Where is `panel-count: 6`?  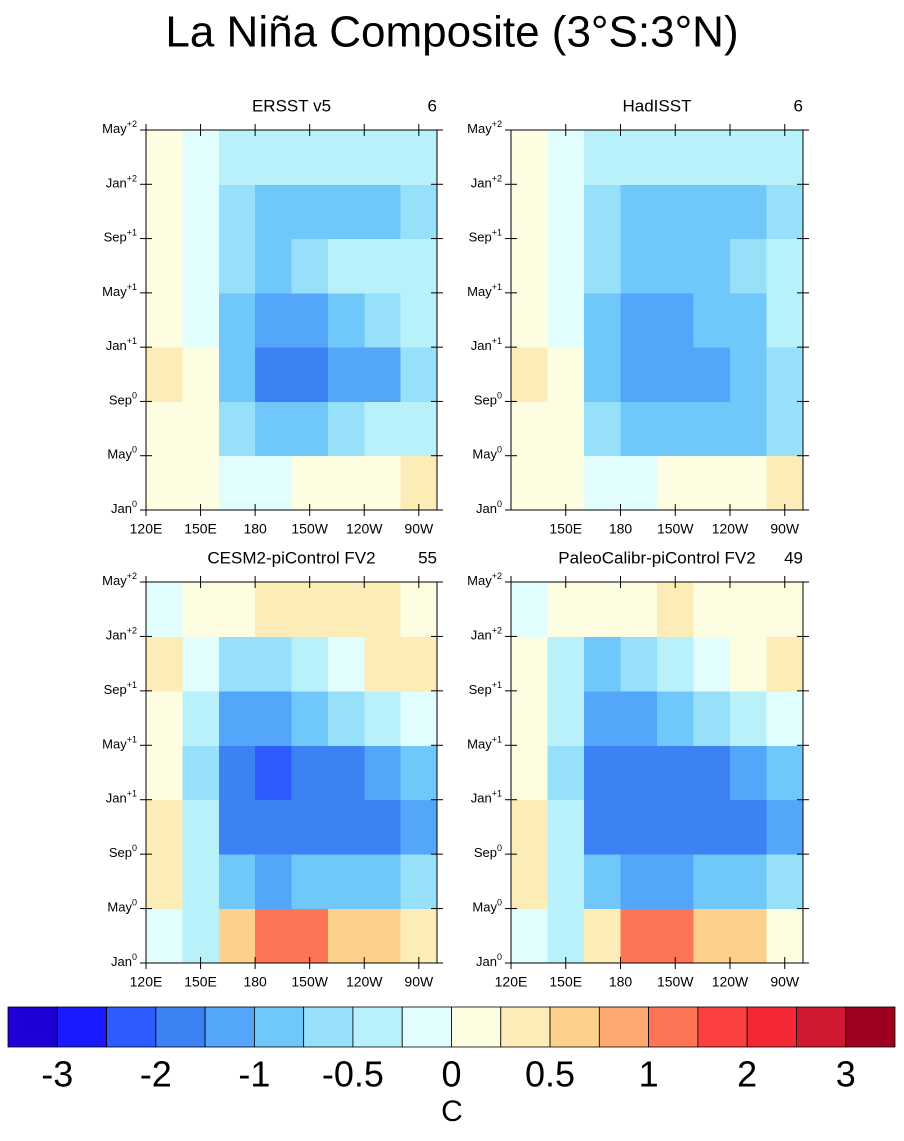
panel-count: 6 is located at coordinates (432, 105).